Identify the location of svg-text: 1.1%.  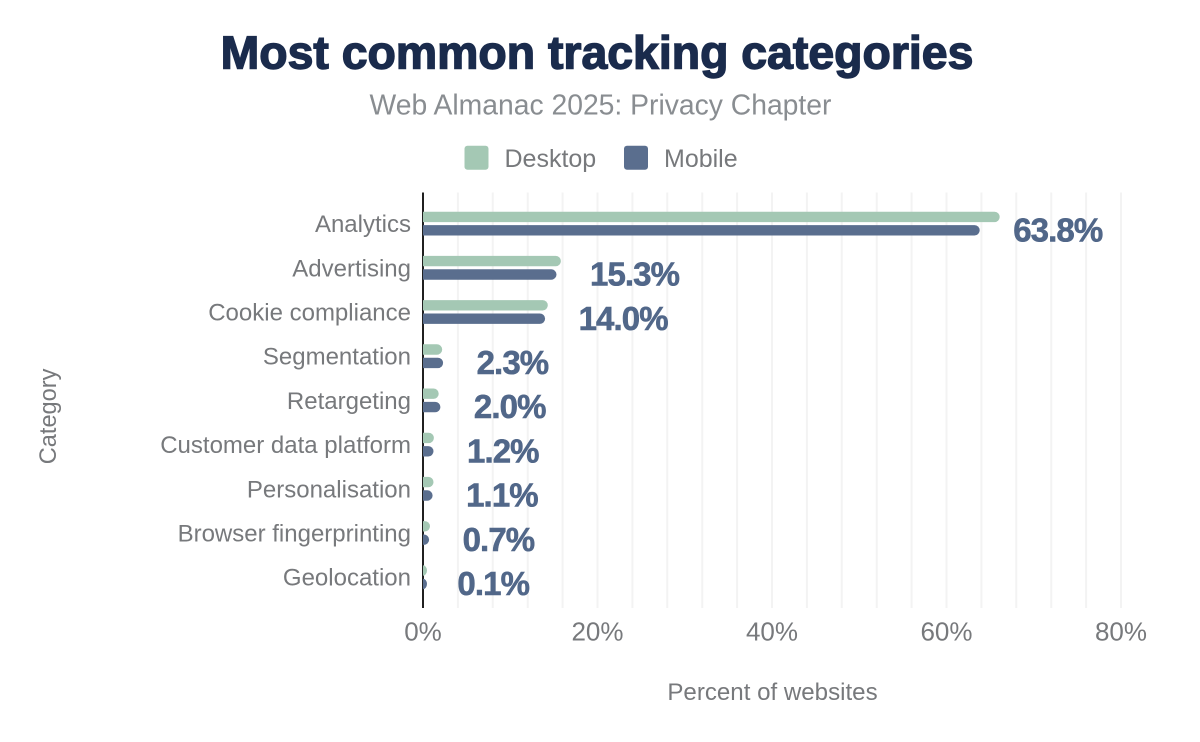
(502, 495).